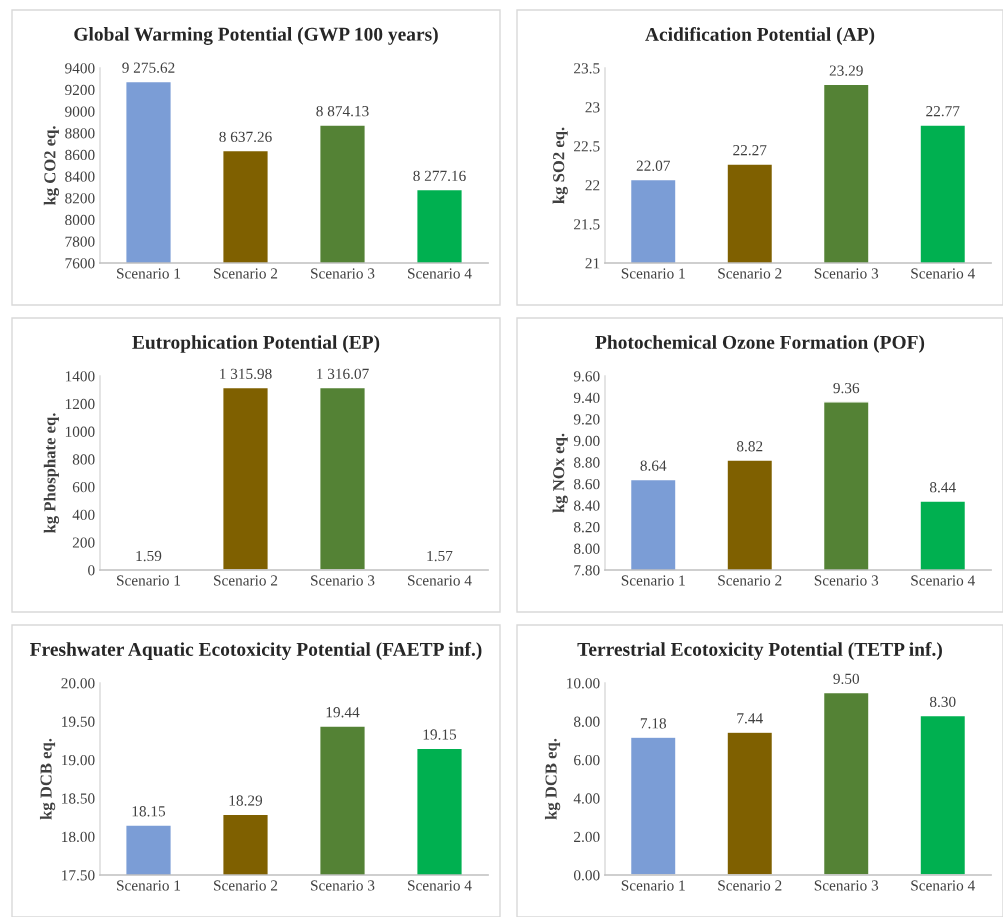  Describe the element at coordinates (587, 837) in the screenshot. I see `y-tick-label: 2.00` at that location.